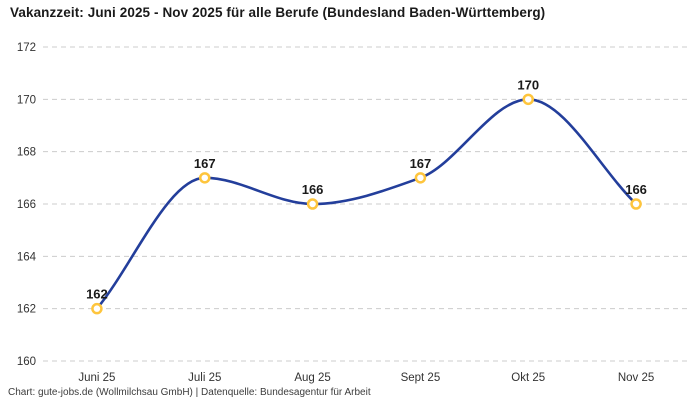 The image size is (700, 400). Describe the element at coordinates (26, 310) in the screenshot. I see `y-axis-tick-label: 162` at that location.